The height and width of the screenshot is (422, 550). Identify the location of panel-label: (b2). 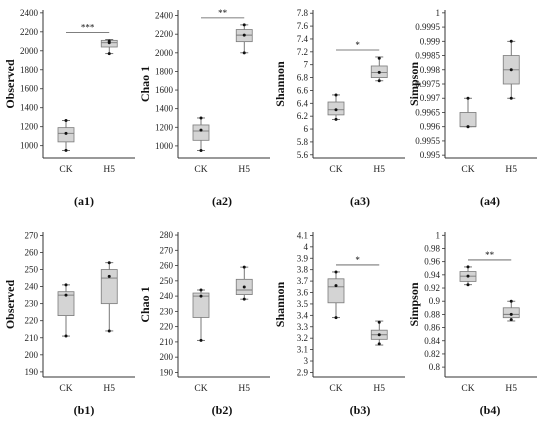
(222, 410).